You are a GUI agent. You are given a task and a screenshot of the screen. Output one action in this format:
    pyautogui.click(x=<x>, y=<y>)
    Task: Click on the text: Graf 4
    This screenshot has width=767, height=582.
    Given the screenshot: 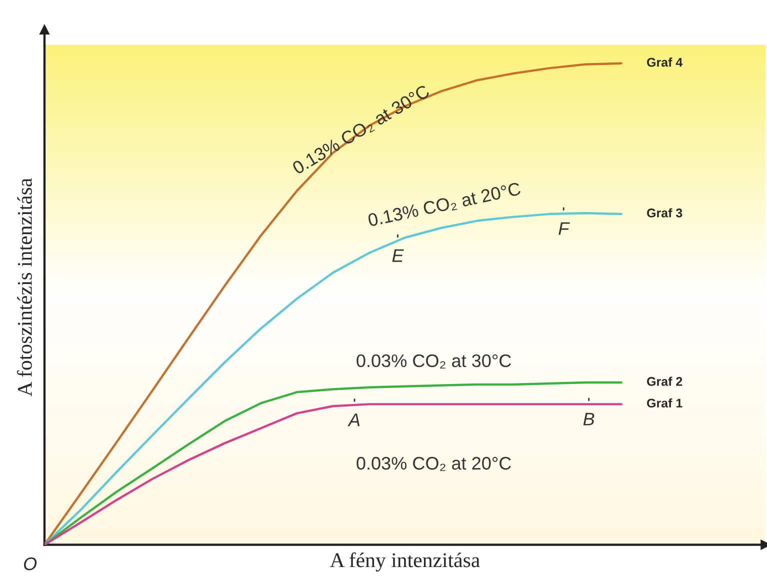 What is the action you would take?
    pyautogui.click(x=665, y=62)
    